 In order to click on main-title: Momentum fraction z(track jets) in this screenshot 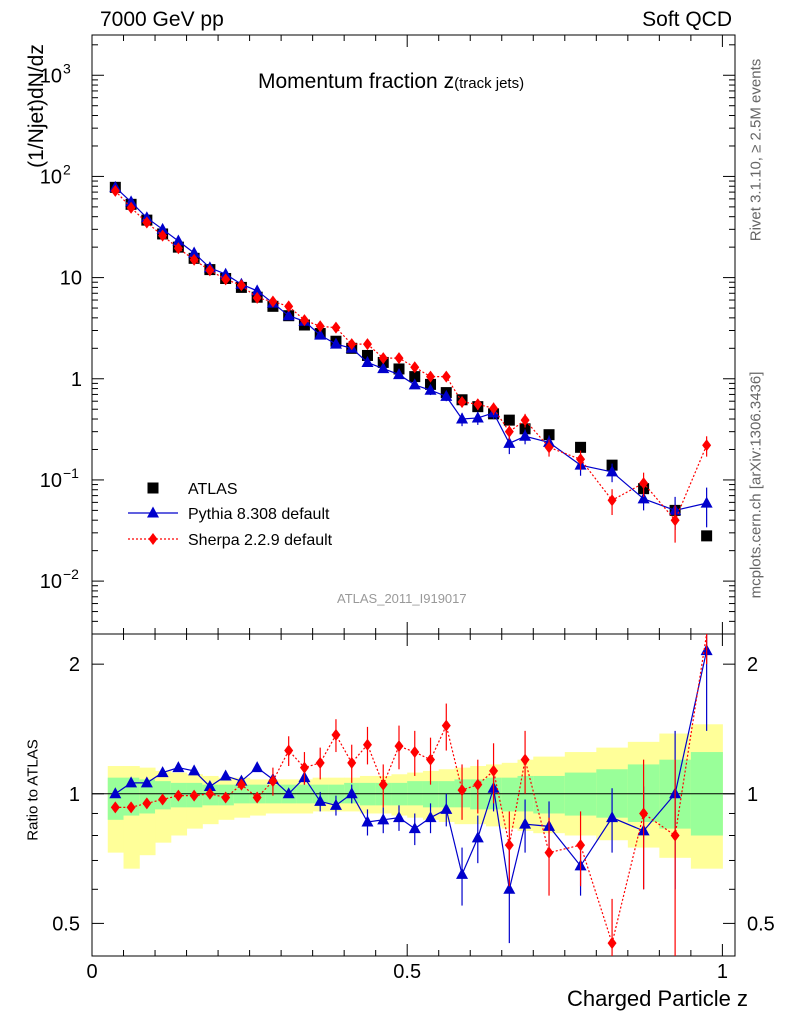, I will do `click(391, 82)`.